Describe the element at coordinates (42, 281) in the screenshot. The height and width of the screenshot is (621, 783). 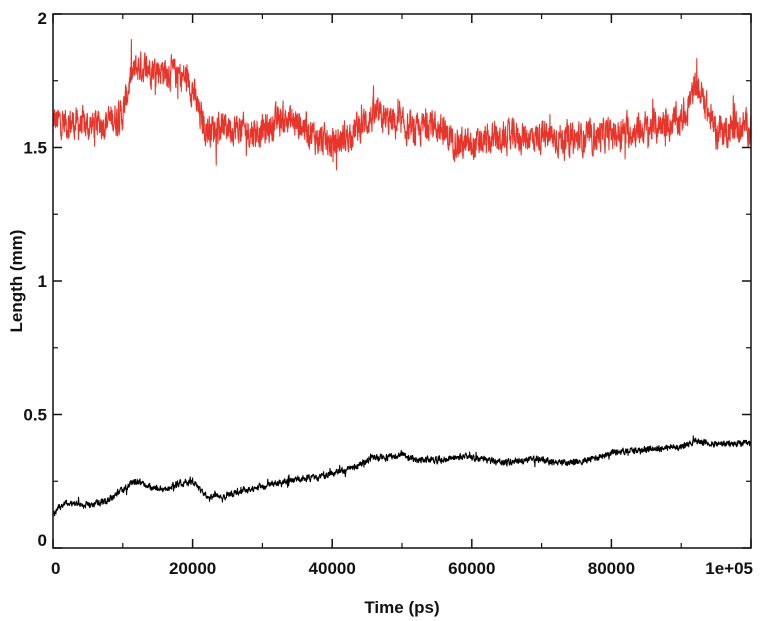
I see `y-tick-label: 1` at that location.